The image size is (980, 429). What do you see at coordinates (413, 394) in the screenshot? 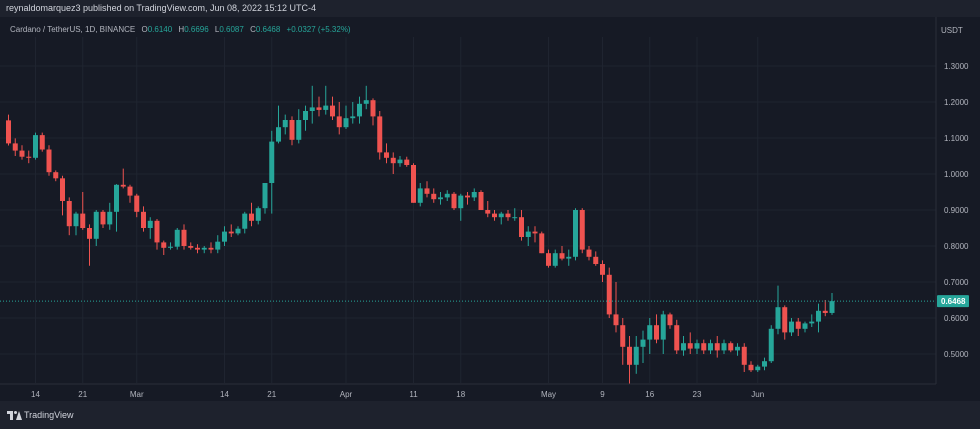
I see `time-tick-label: 11` at bounding box center [413, 394].